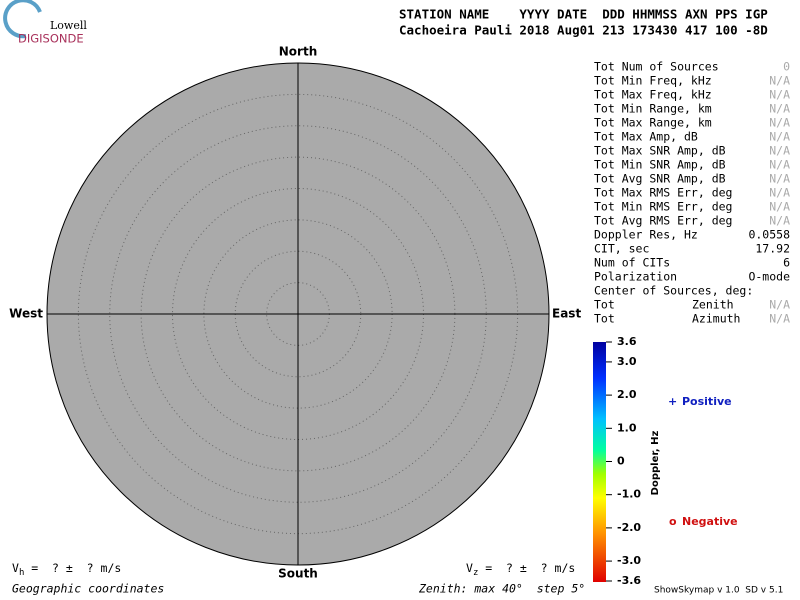 Image resolution: width=800 pixels, height=600 pixels. Describe the element at coordinates (656, 67) in the screenshot. I see `stat-label: Tot Num of Sources` at that location.